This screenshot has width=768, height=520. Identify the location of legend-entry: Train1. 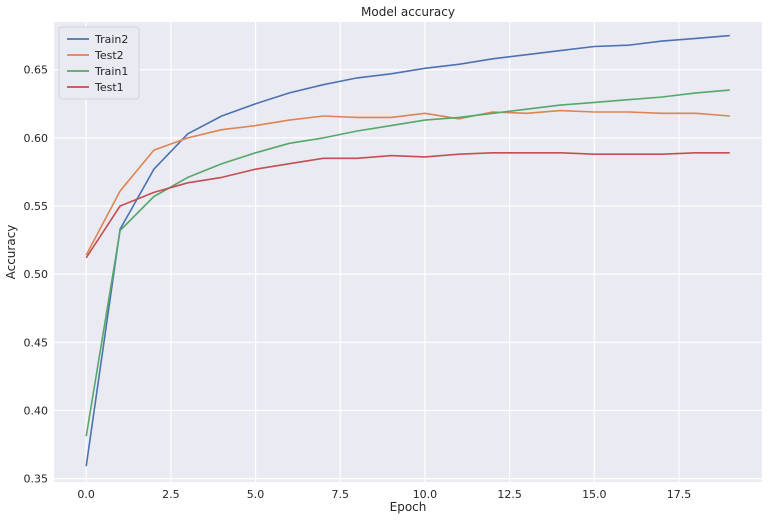
(111, 71).